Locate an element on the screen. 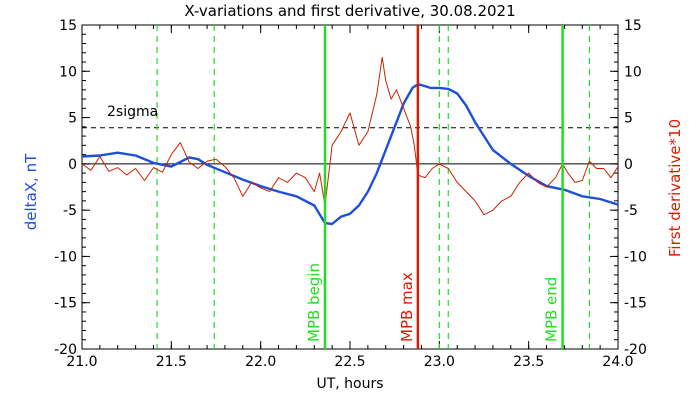 The height and width of the screenshot is (400, 700). y-tick-label-left: -5 is located at coordinates (70, 211).